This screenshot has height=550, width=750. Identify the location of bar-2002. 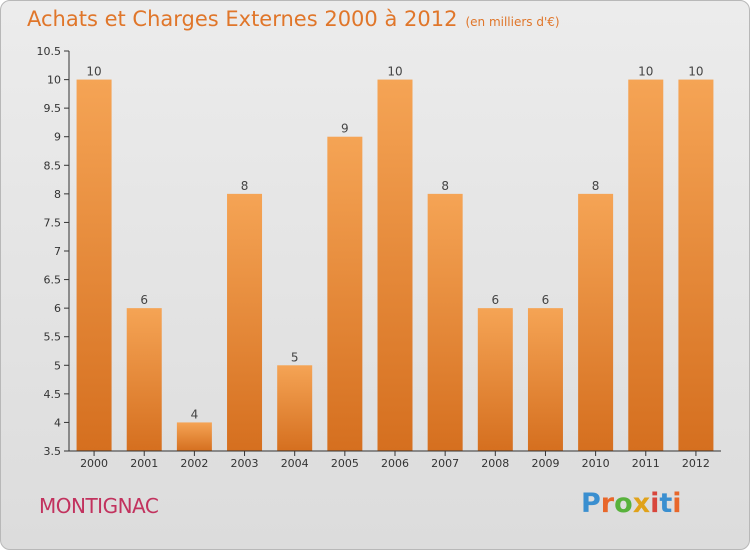
(194, 436).